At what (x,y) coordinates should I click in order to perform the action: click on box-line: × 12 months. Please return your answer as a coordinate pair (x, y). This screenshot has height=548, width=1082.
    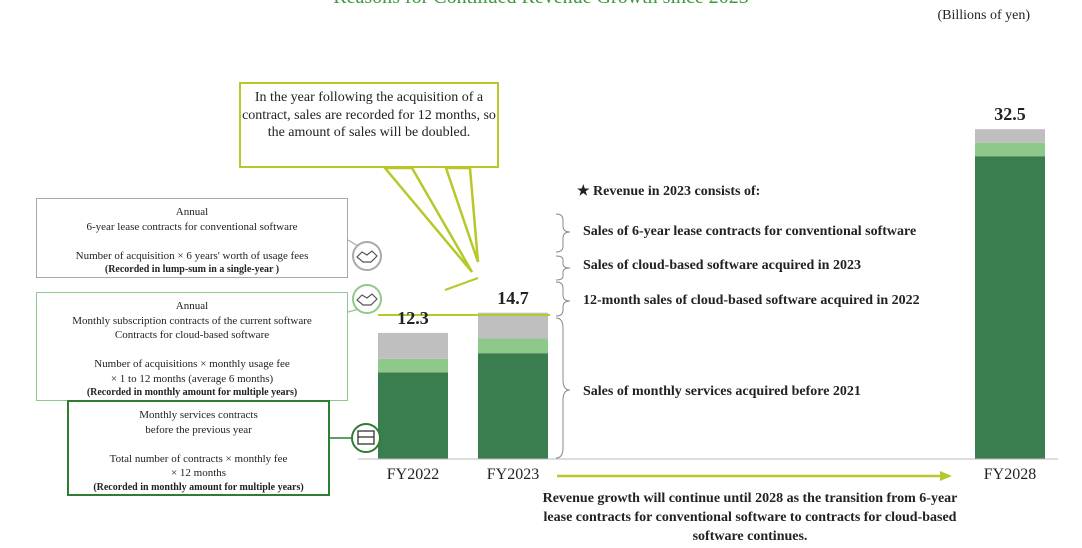
    Looking at the image, I should click on (198, 473).